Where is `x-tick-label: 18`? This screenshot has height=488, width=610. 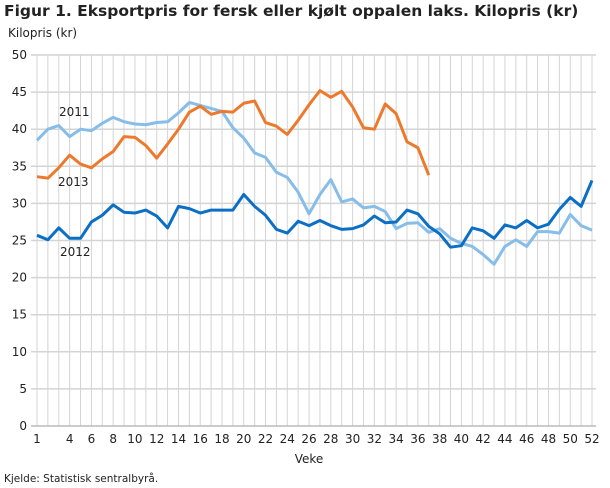
x-tick-label: 18 is located at coordinates (221, 439).